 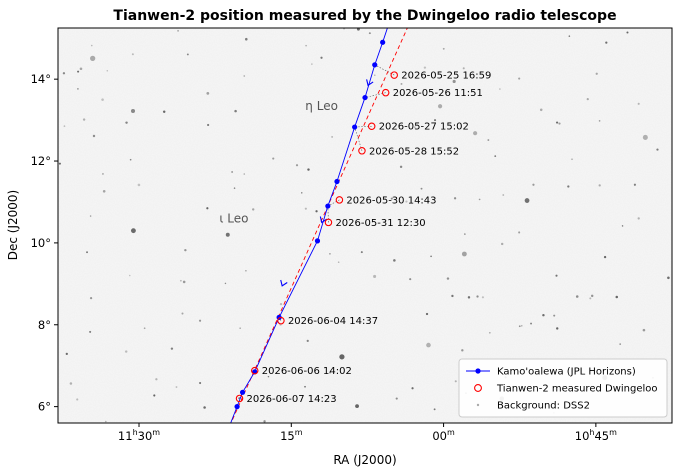 What do you see at coordinates (443, 435) in the screenshot?
I see `x-tick-label: 00m` at bounding box center [443, 435].